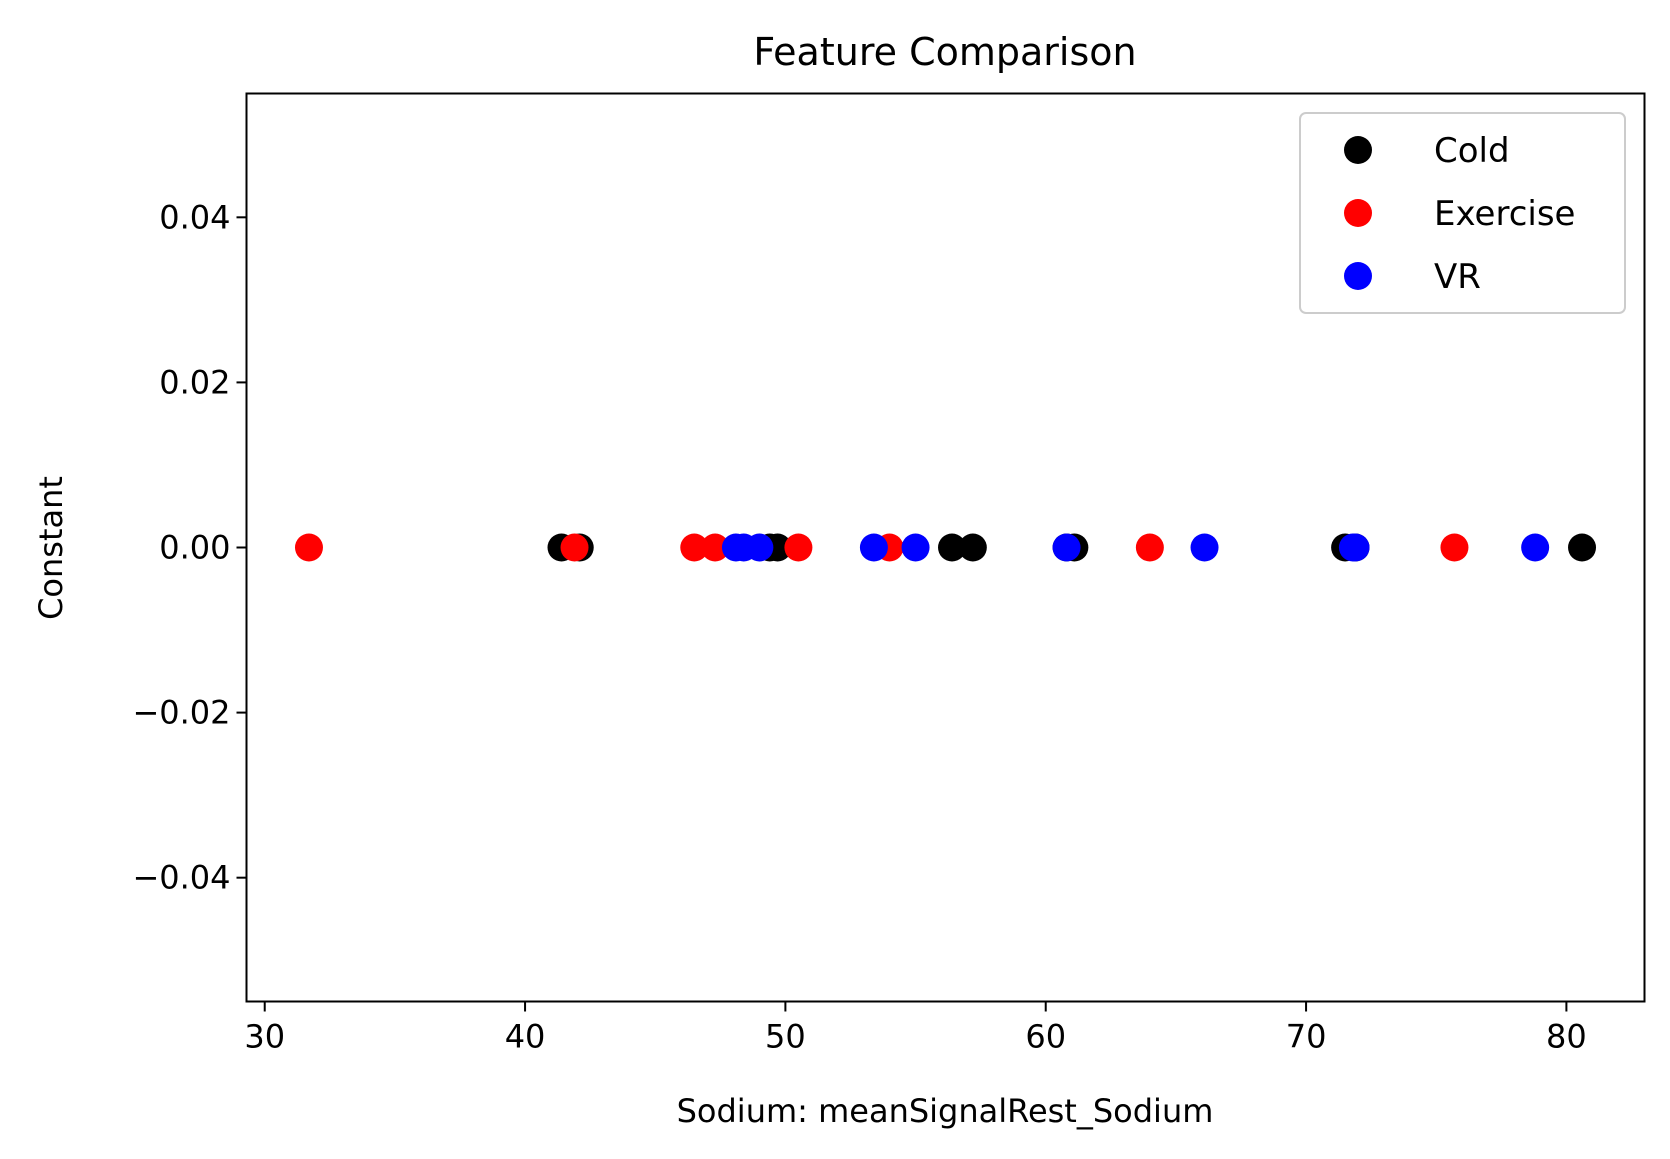  What do you see at coordinates (51, 548) in the screenshot?
I see `y-axis-label: Constant` at bounding box center [51, 548].